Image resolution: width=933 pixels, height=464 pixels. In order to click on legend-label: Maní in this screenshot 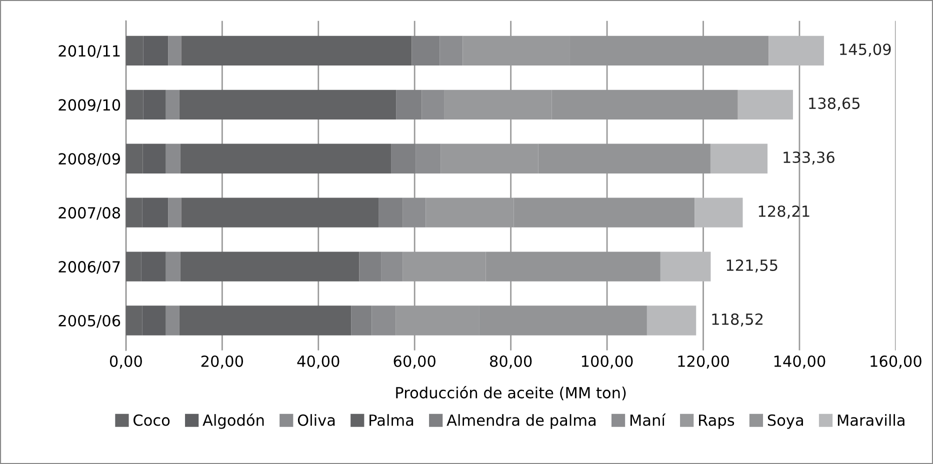, I will do `click(648, 419)`.